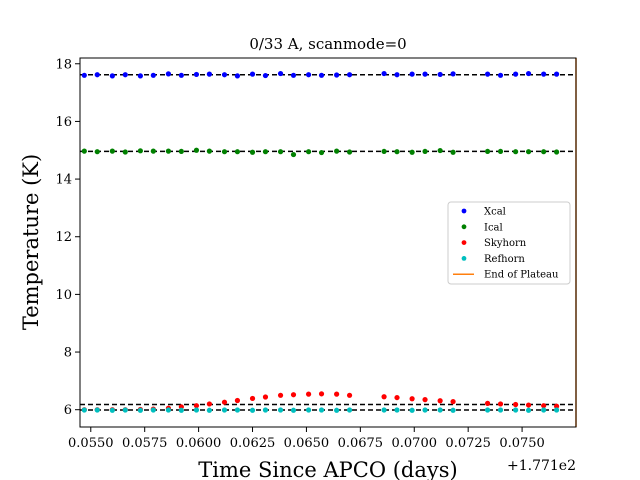  Describe the element at coordinates (31, 242) in the screenshot. I see `y-axis-label: Temperature (K)` at that location.